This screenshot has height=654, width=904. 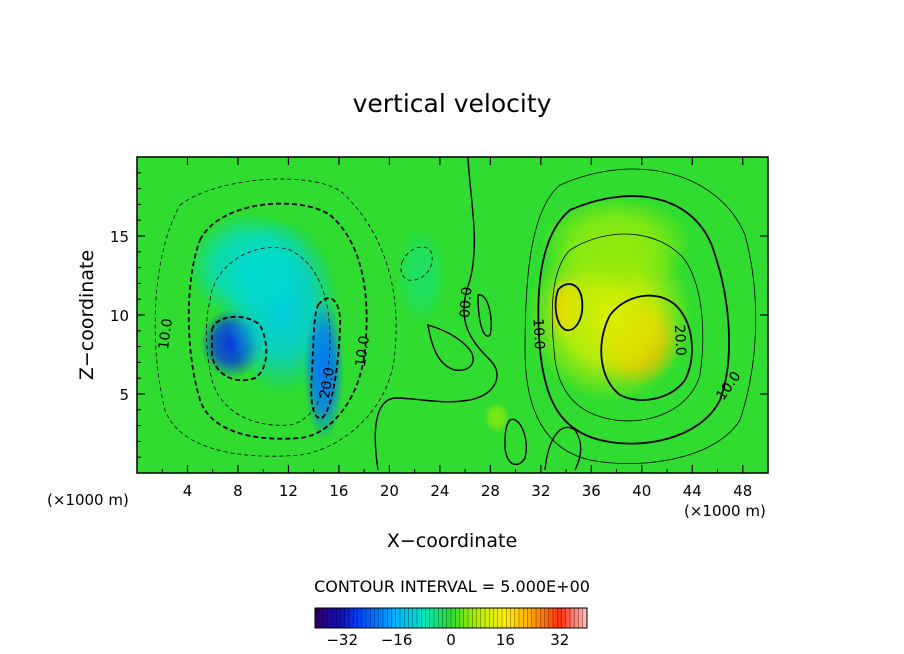 I want to click on contour-label: 00.0, so click(x=466, y=302).